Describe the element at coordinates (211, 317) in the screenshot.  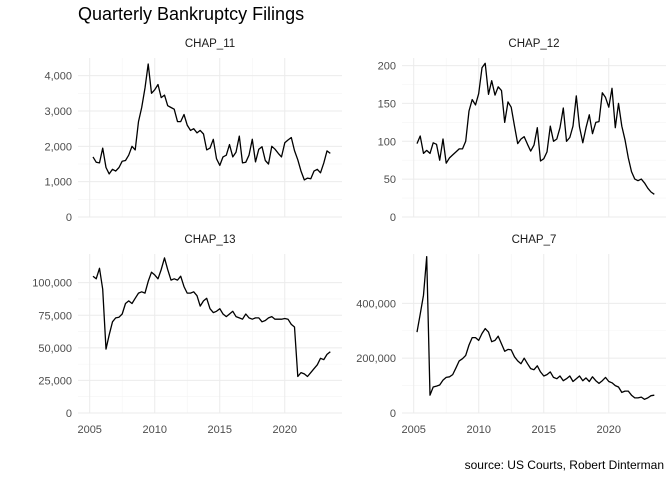
I see `chap-13-series-line` at that location.